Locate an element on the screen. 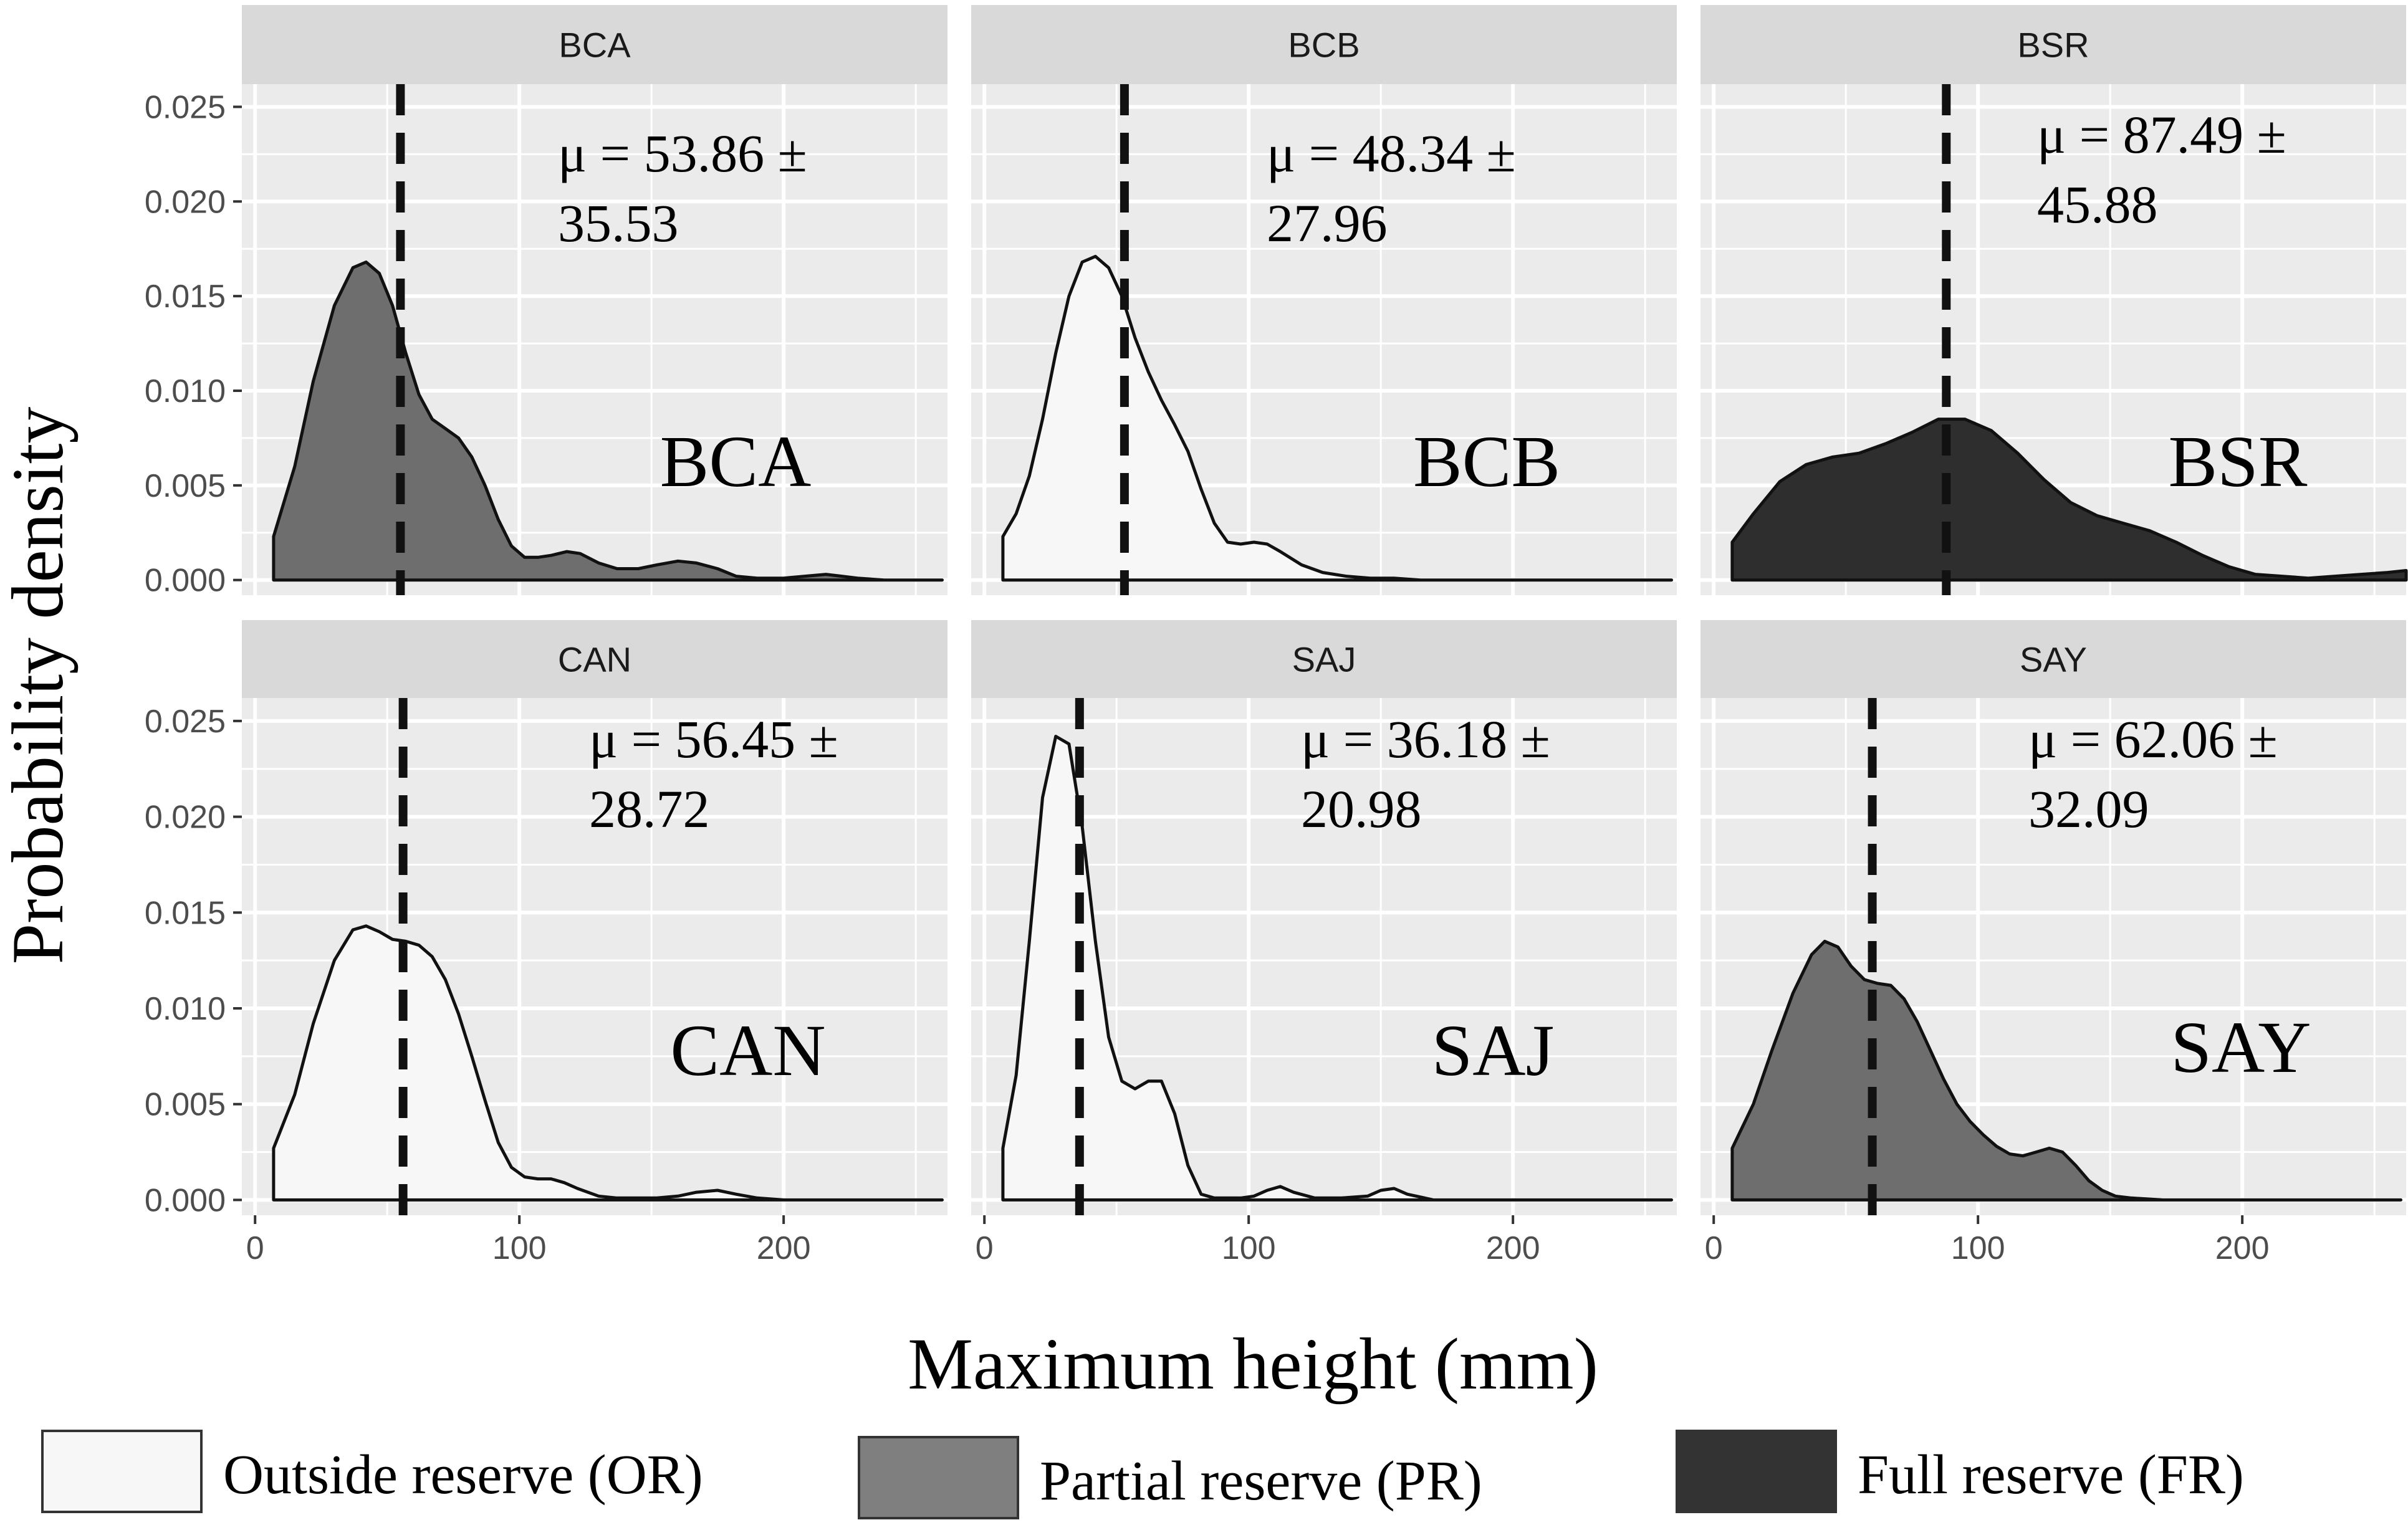 The width and height of the screenshot is (2408, 1525). mean-annotation-line2: 32.09 is located at coordinates (2088, 809).